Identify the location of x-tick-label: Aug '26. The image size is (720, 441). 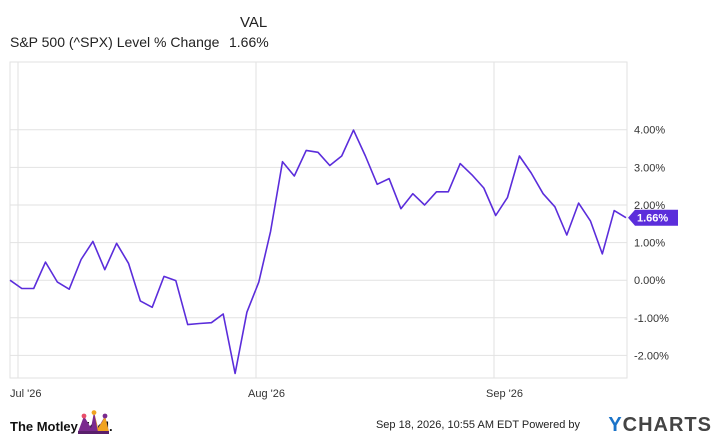
(266, 394).